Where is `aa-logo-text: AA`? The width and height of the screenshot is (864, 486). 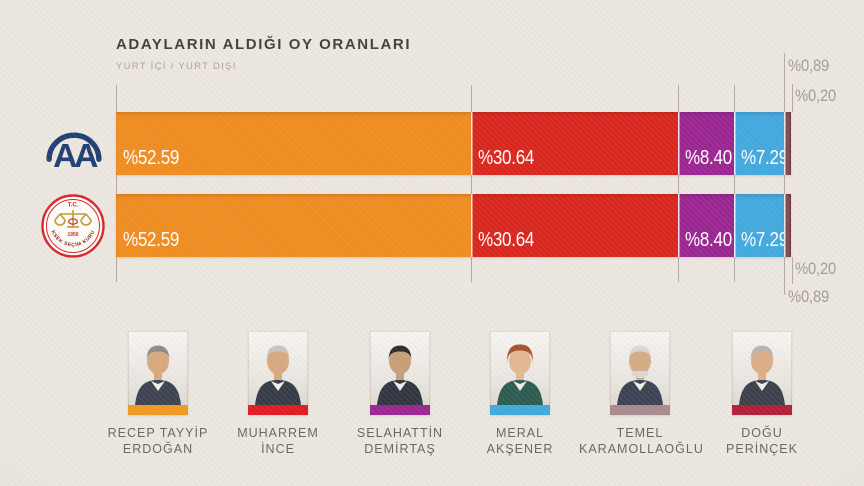
aa-logo-text: AA is located at coordinates (75, 156).